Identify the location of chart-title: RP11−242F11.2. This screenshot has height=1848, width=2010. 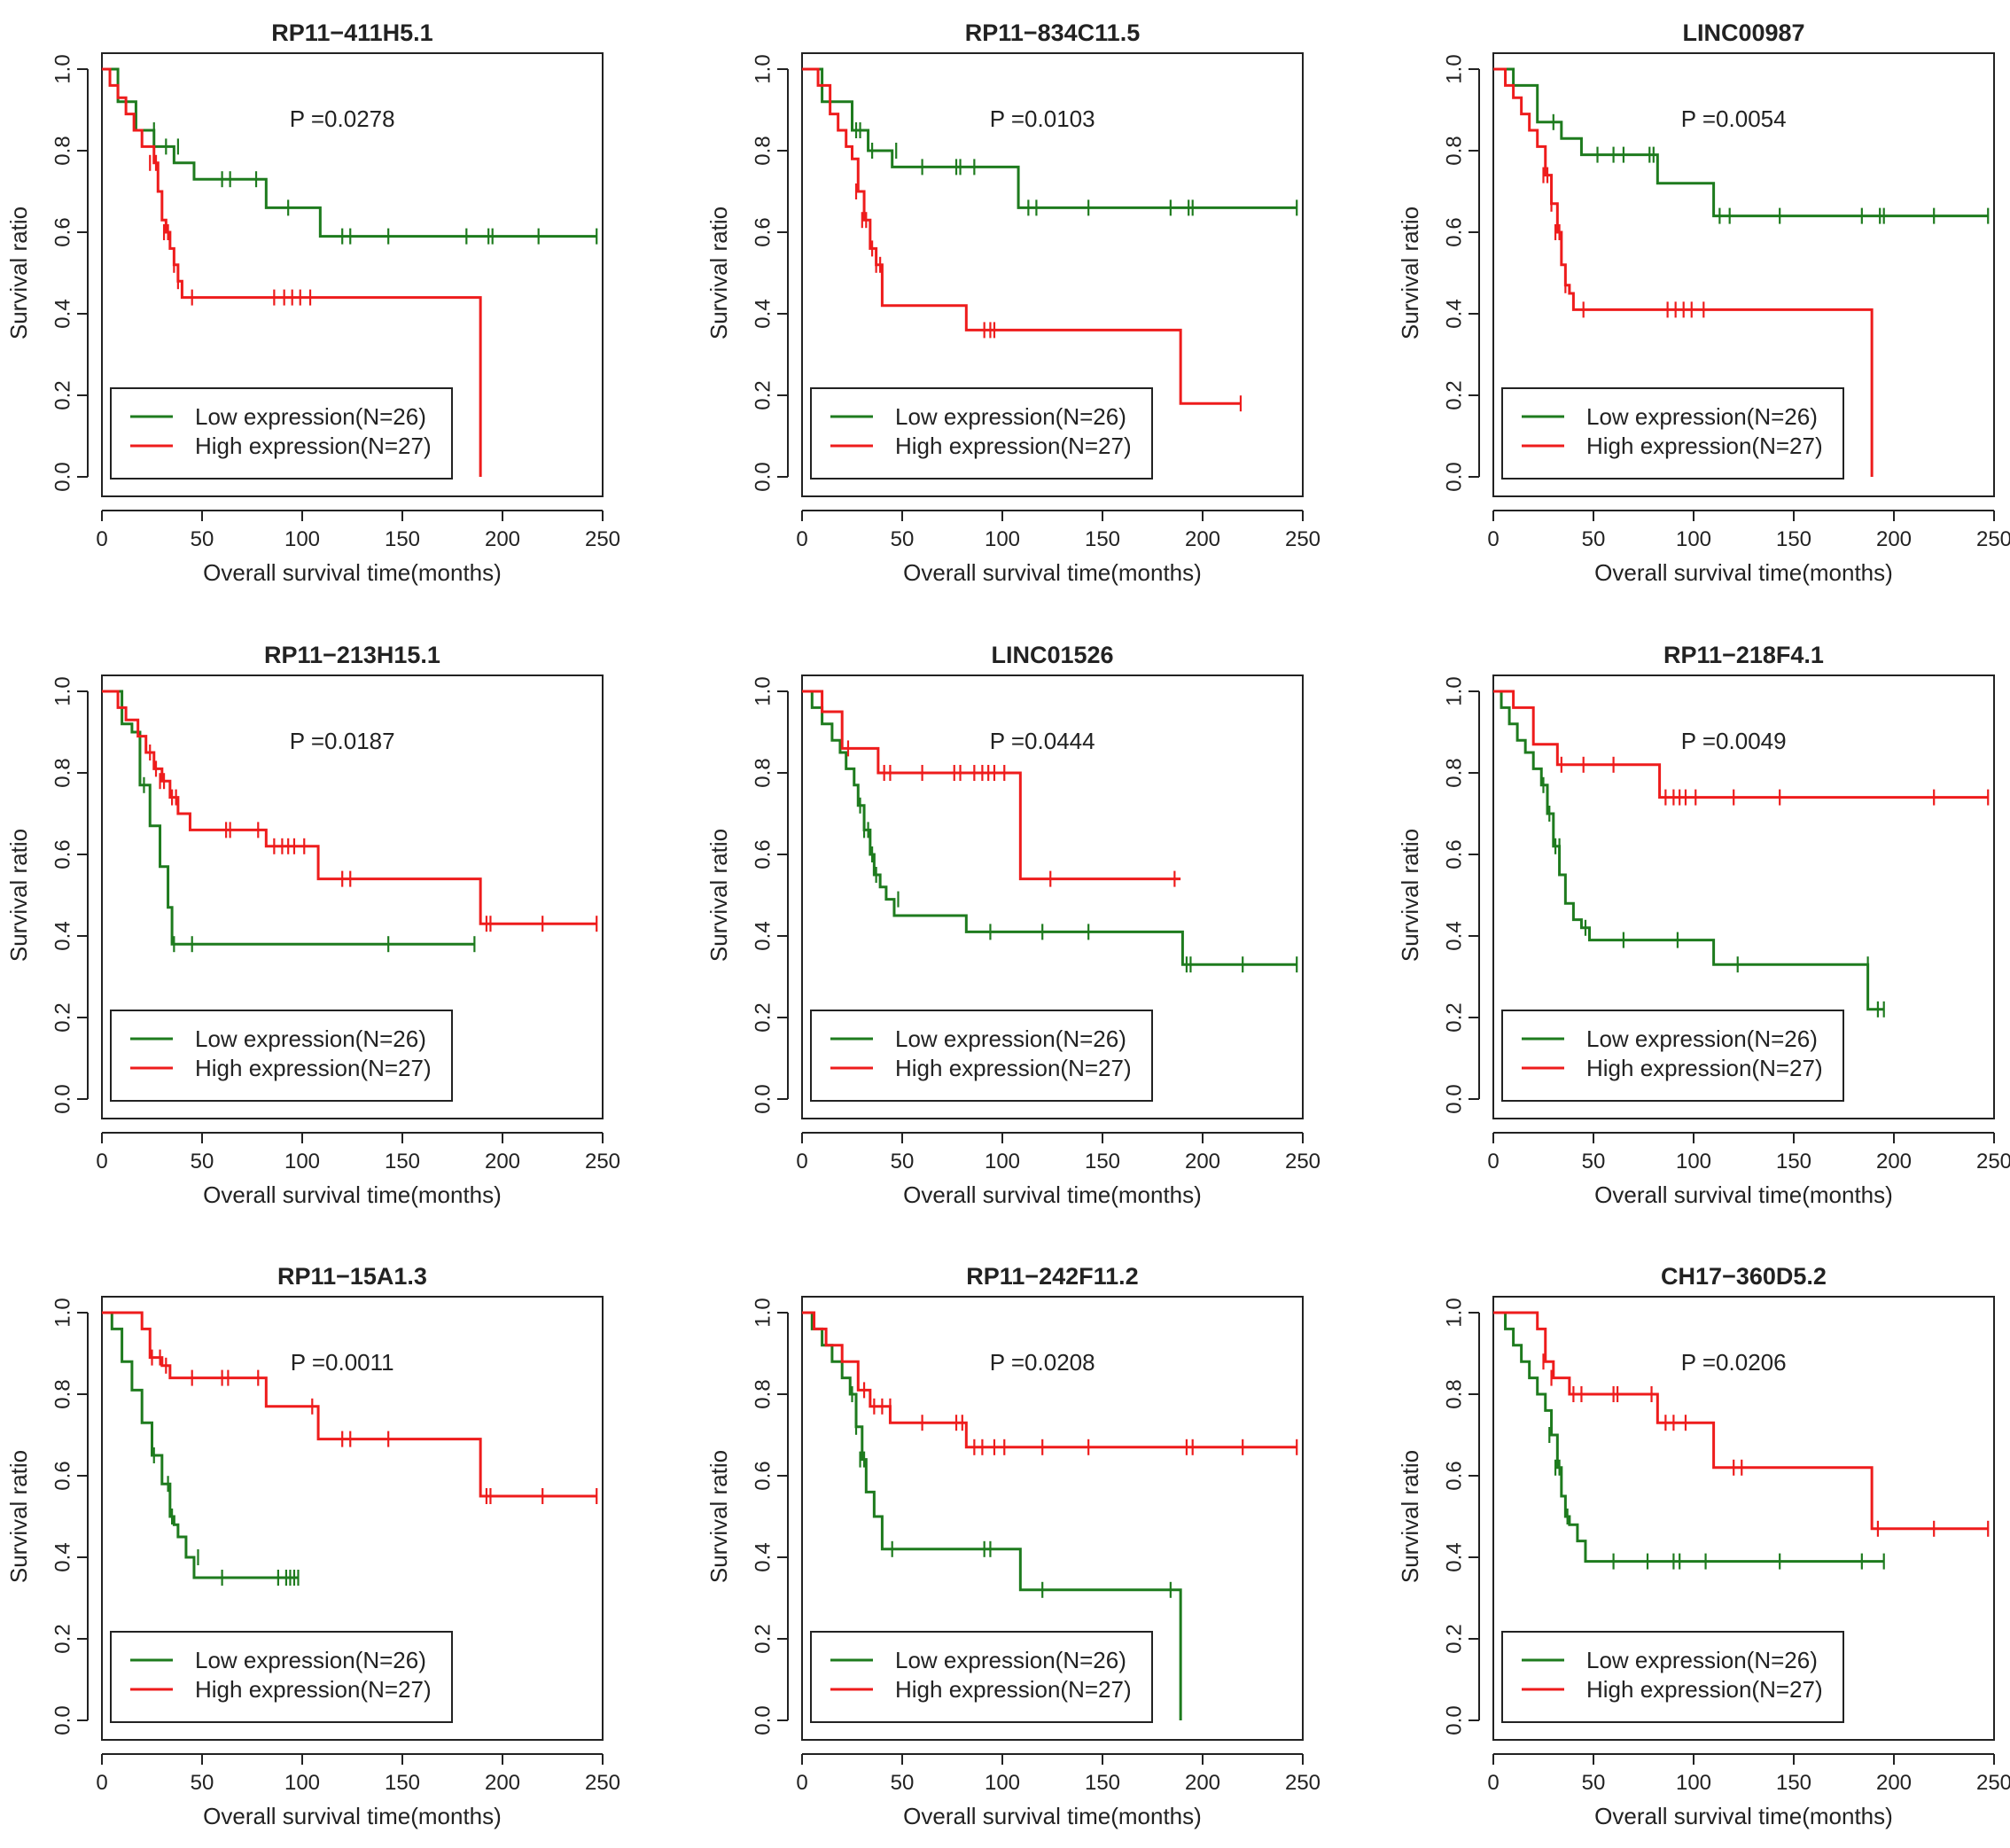
(1052, 1276).